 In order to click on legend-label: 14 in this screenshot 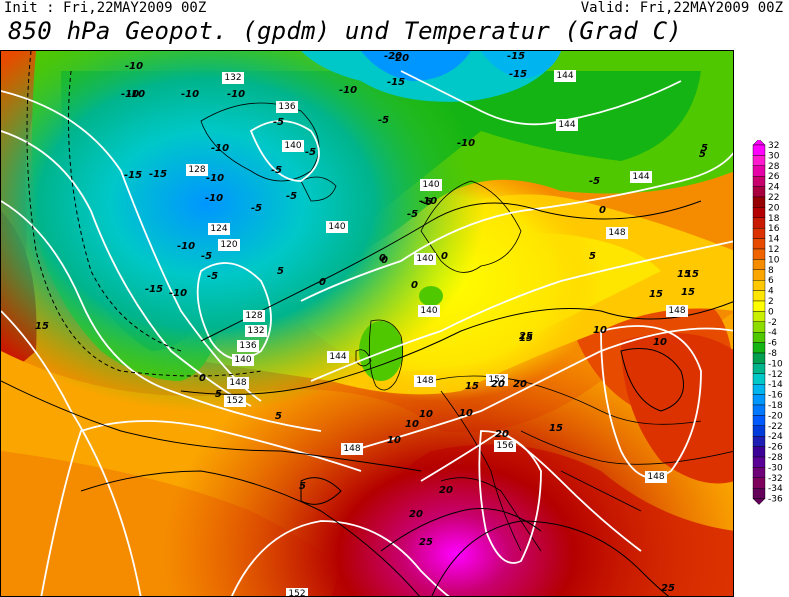, I will do `click(774, 240)`.